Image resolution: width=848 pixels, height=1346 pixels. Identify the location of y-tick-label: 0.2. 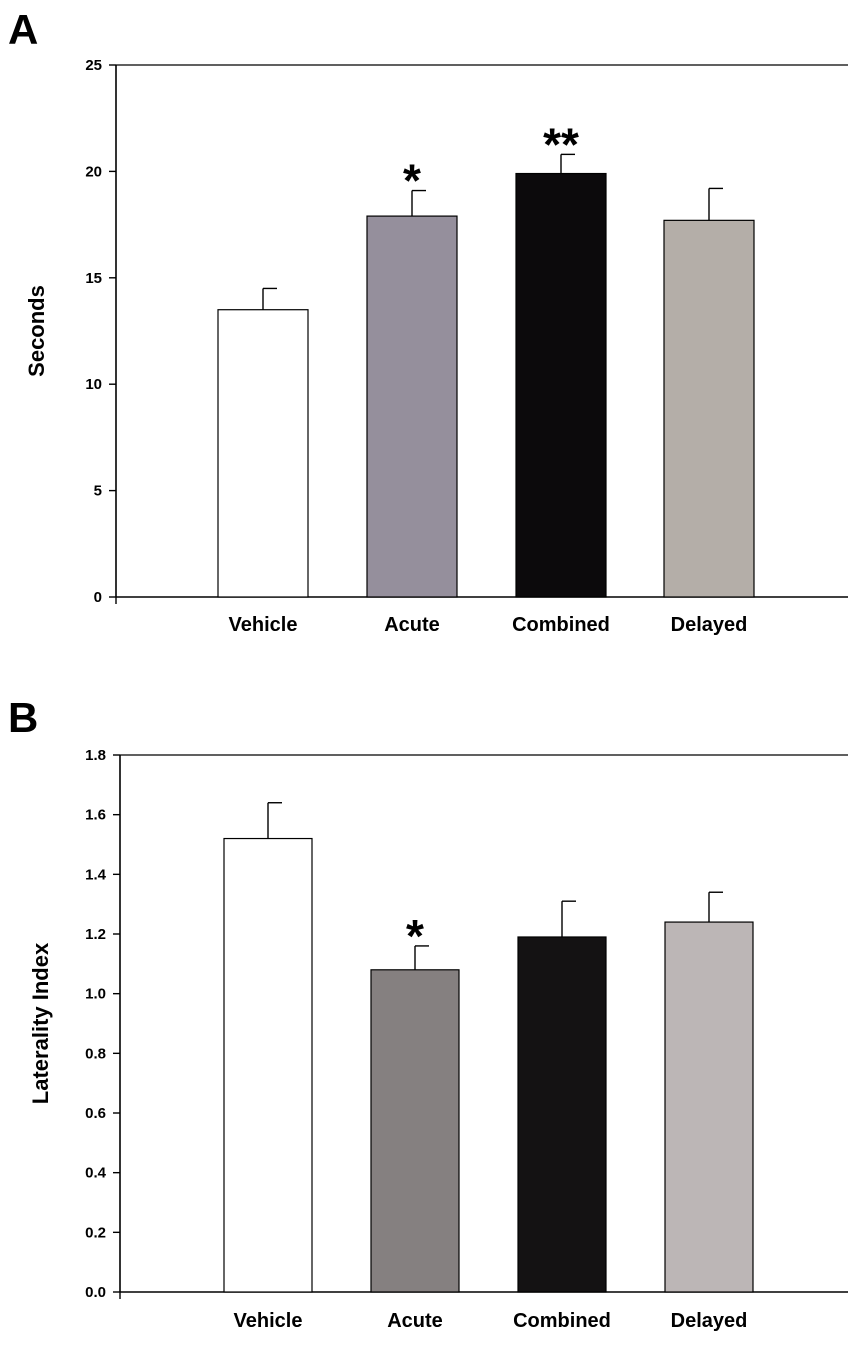
(95, 1232).